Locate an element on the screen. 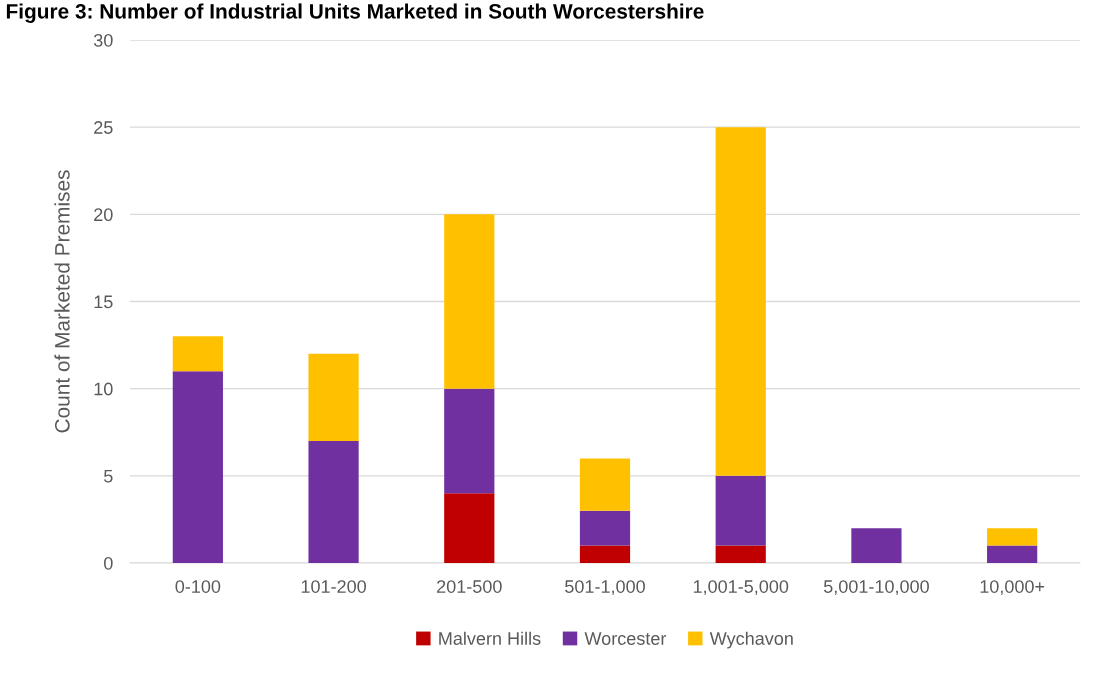 This screenshot has width=1102, height=675. y-tick-label: 10 is located at coordinates (103, 389).